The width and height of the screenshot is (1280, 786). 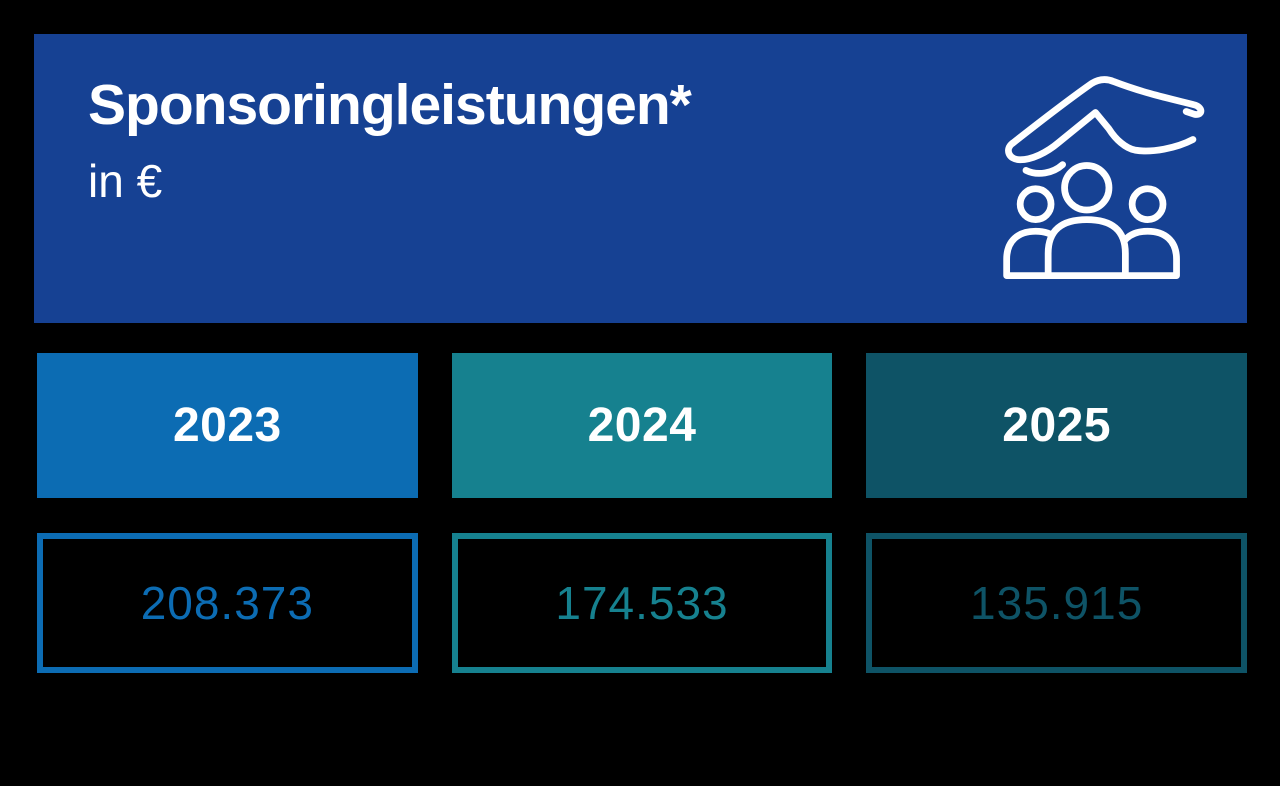 What do you see at coordinates (1147, 204) in the screenshot?
I see `person-right-head` at bounding box center [1147, 204].